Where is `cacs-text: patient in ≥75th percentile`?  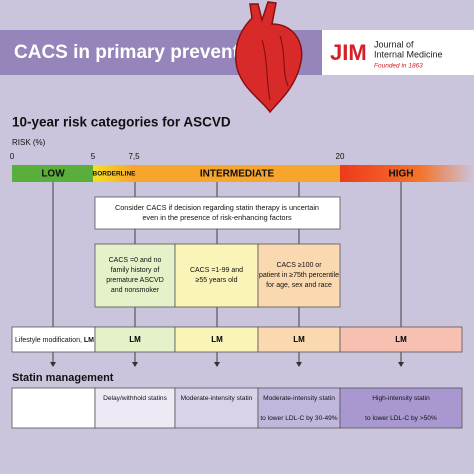 cacs-text: patient in ≥75th percentile is located at coordinates (299, 275).